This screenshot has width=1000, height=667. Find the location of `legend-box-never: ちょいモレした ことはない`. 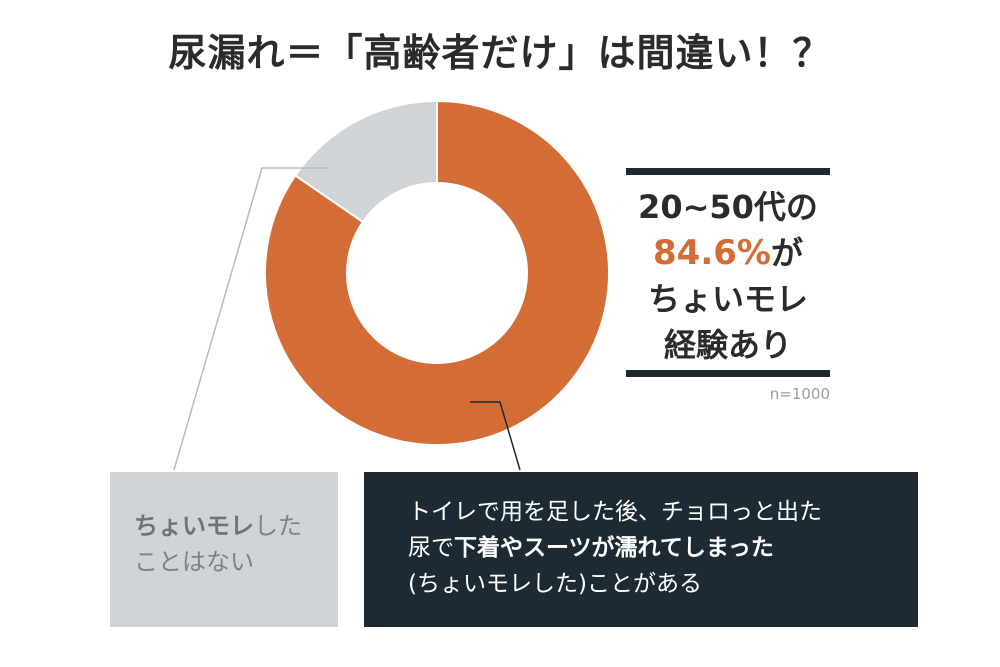

legend-box-never: ちょいモレした ことはない is located at coordinates (224, 549).